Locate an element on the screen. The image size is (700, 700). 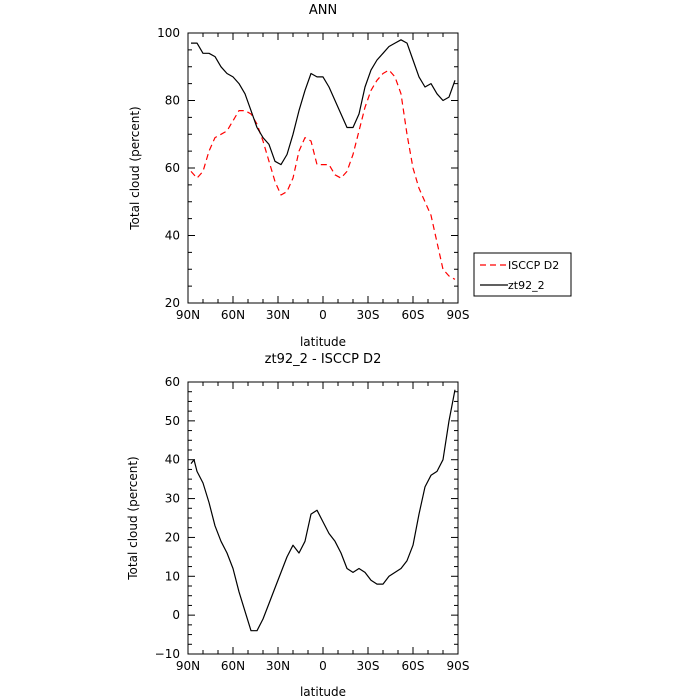
bottom-x-tick-label: 60S is located at coordinates (413, 666).